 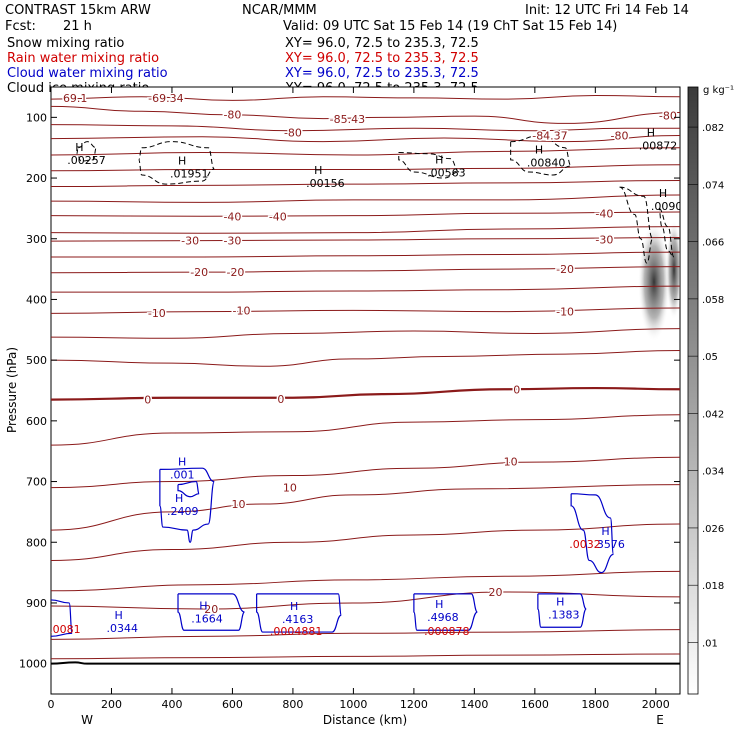 I want to click on y-tick-label: 800, so click(x=36, y=542).